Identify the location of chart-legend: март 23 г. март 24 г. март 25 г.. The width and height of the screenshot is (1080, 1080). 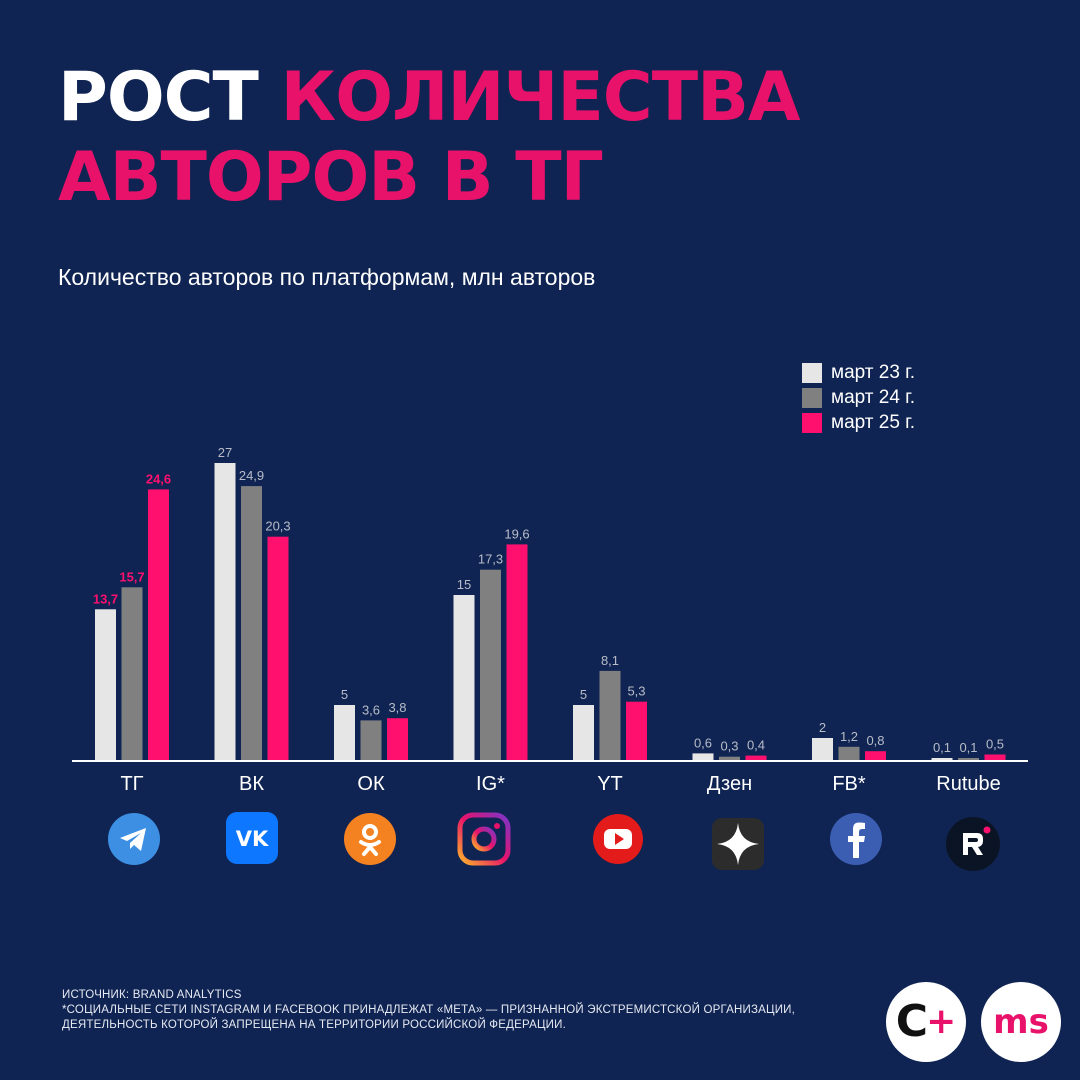
(858, 397).